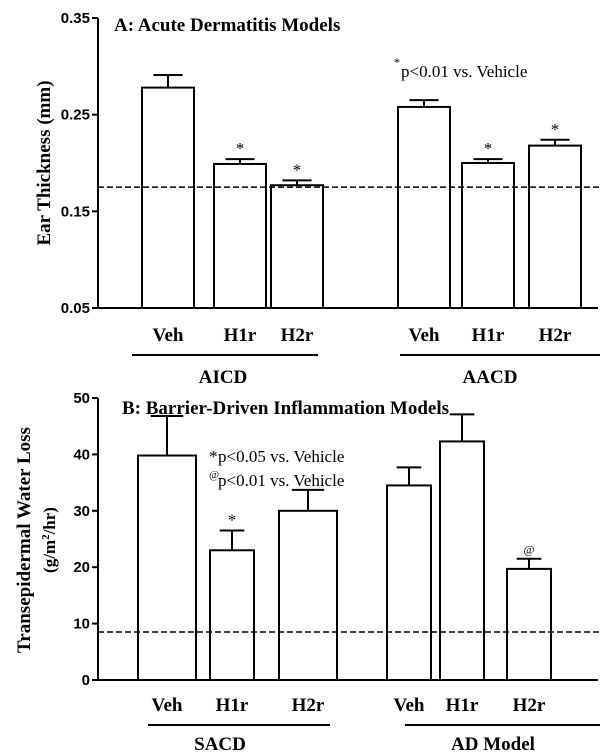 The height and width of the screenshot is (755, 608). Describe the element at coordinates (81, 567) in the screenshot. I see `y-tick-label: 20` at that location.